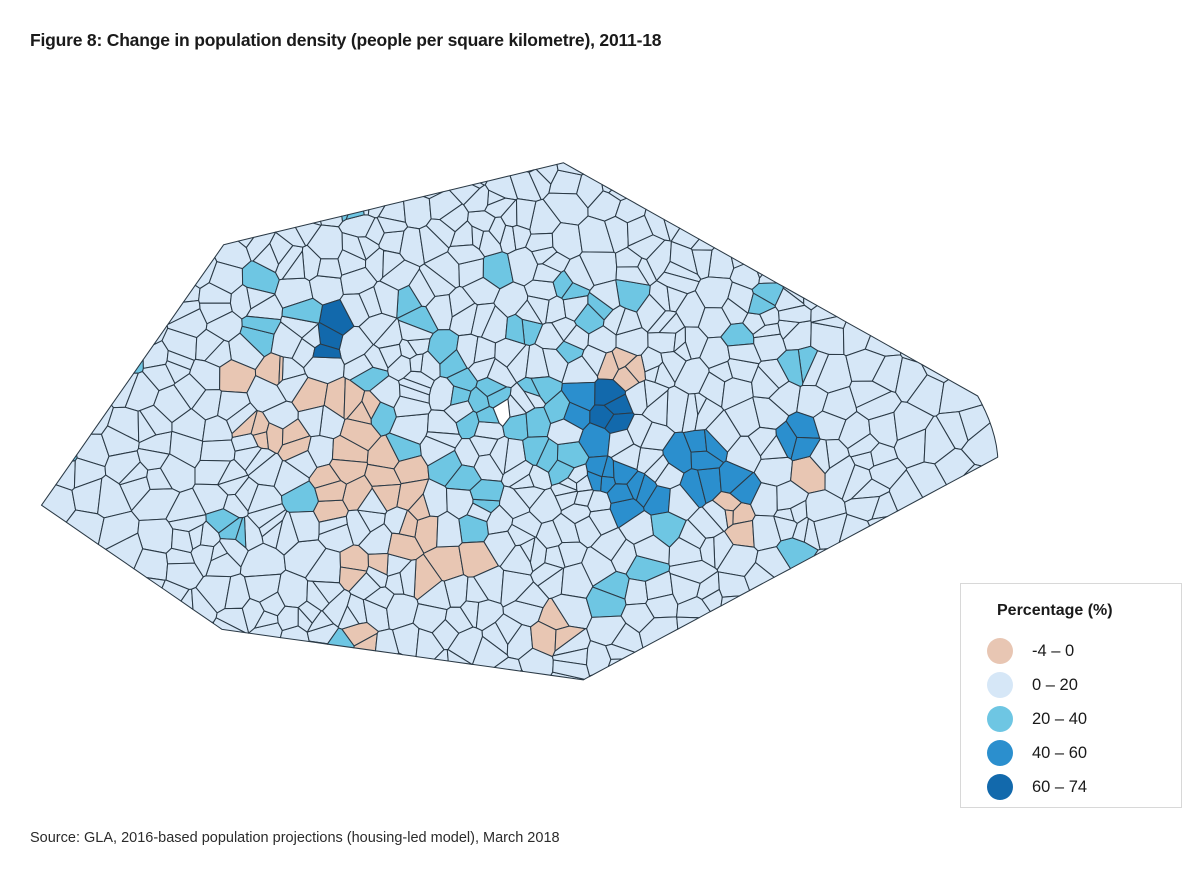 The height and width of the screenshot is (875, 1200). I want to click on legend-item: 40 – 60, so click(1084, 753).